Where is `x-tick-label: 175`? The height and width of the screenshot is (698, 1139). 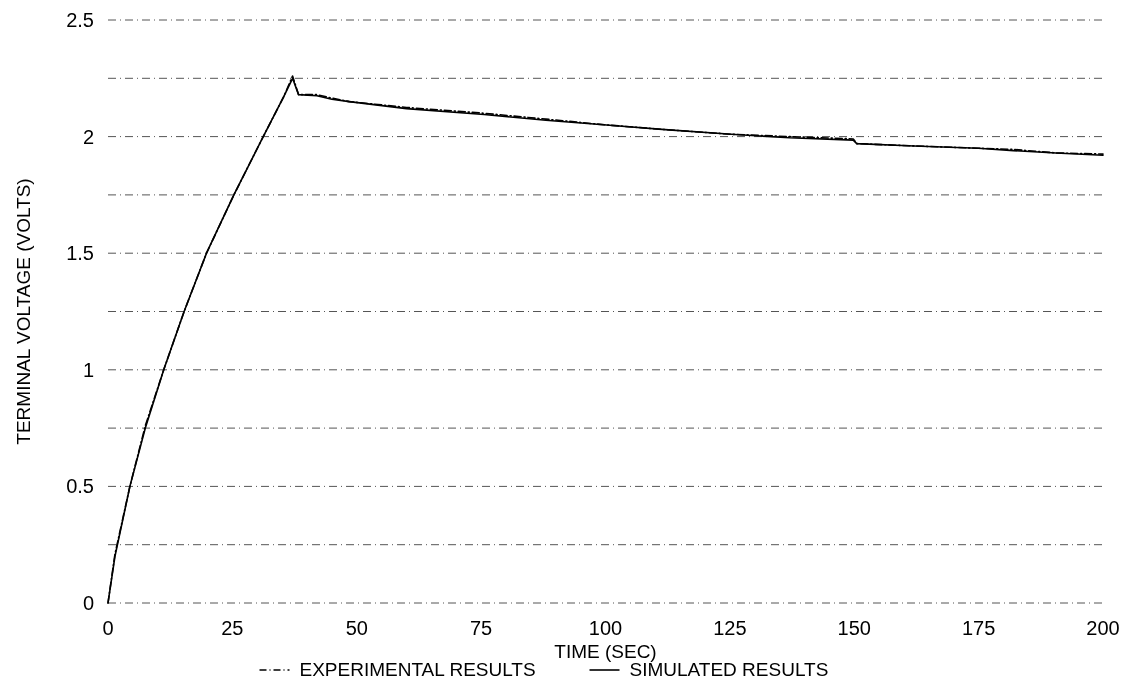
x-tick-label: 175 is located at coordinates (978, 628).